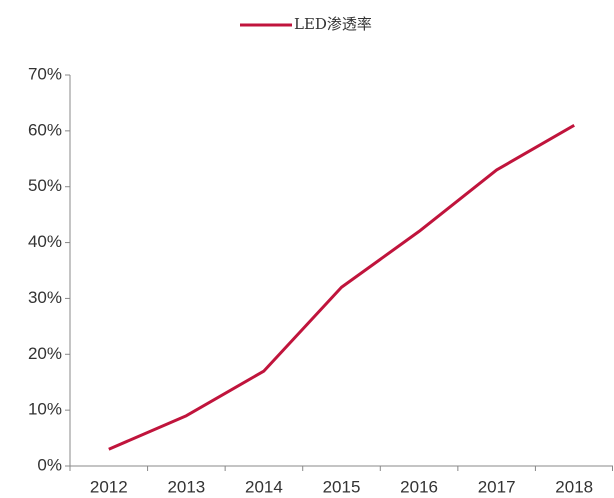 This screenshot has width=614, height=498. I want to click on y-tick-label: 40%, so click(45, 241).